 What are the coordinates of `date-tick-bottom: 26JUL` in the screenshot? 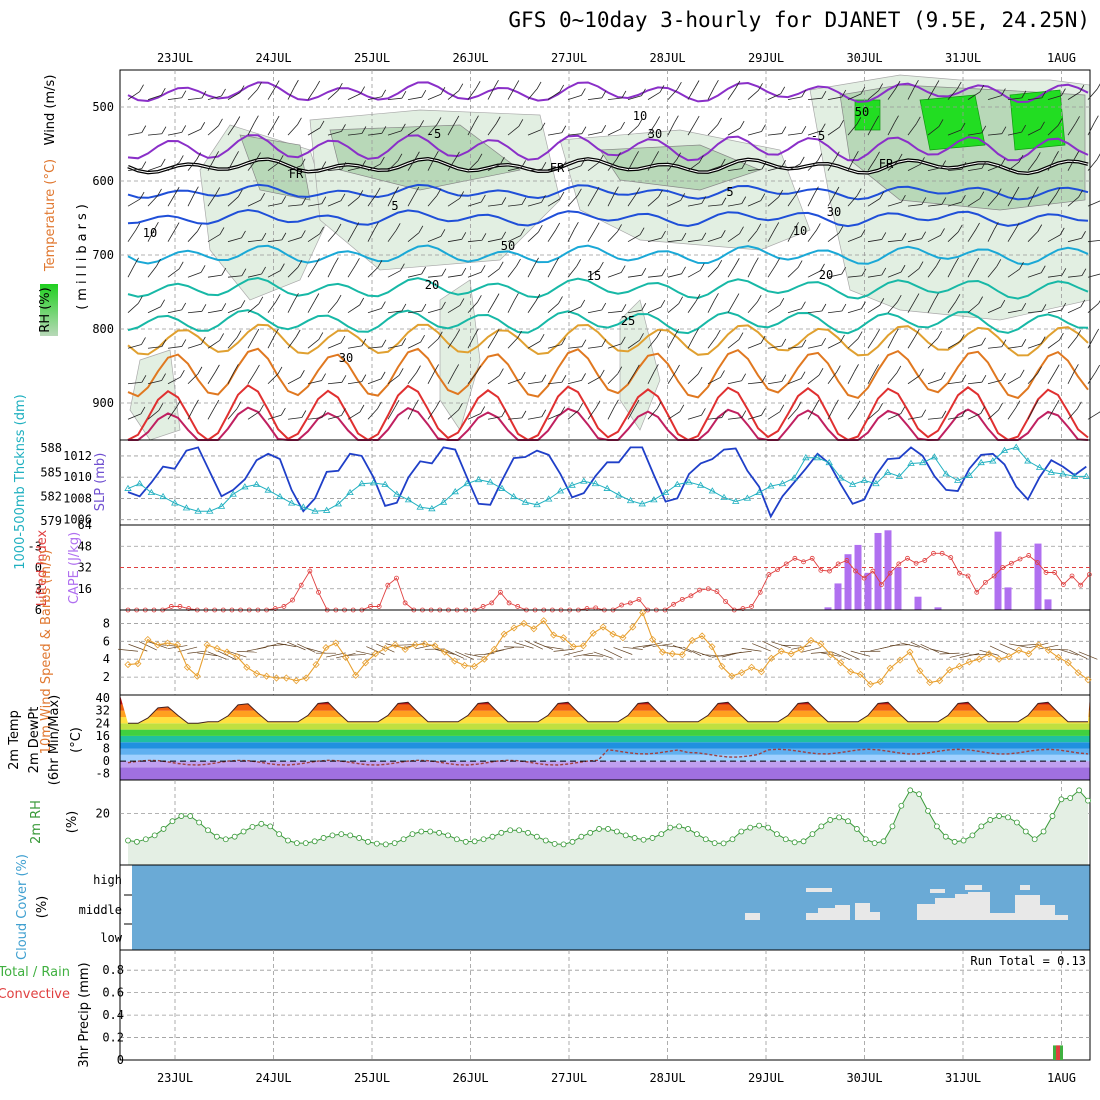 It's located at (470, 1078).